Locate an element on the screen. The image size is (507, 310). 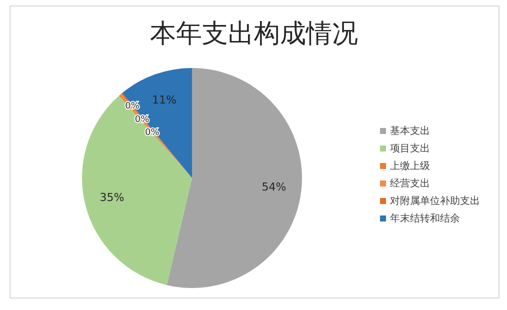
data-label: 35% is located at coordinates (112, 197).